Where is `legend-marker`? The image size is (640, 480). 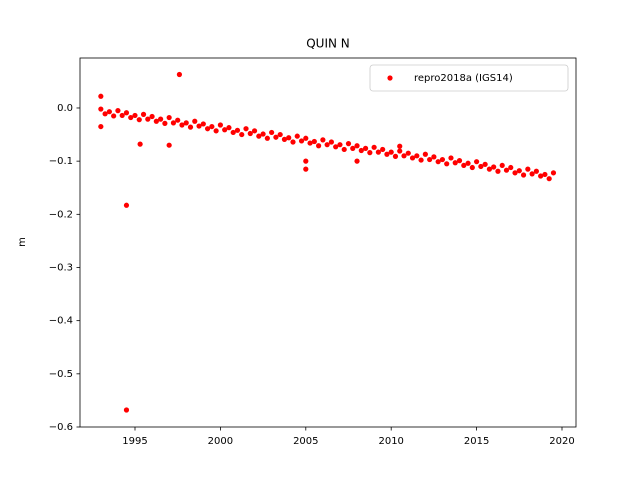
legend-marker is located at coordinates (390, 78).